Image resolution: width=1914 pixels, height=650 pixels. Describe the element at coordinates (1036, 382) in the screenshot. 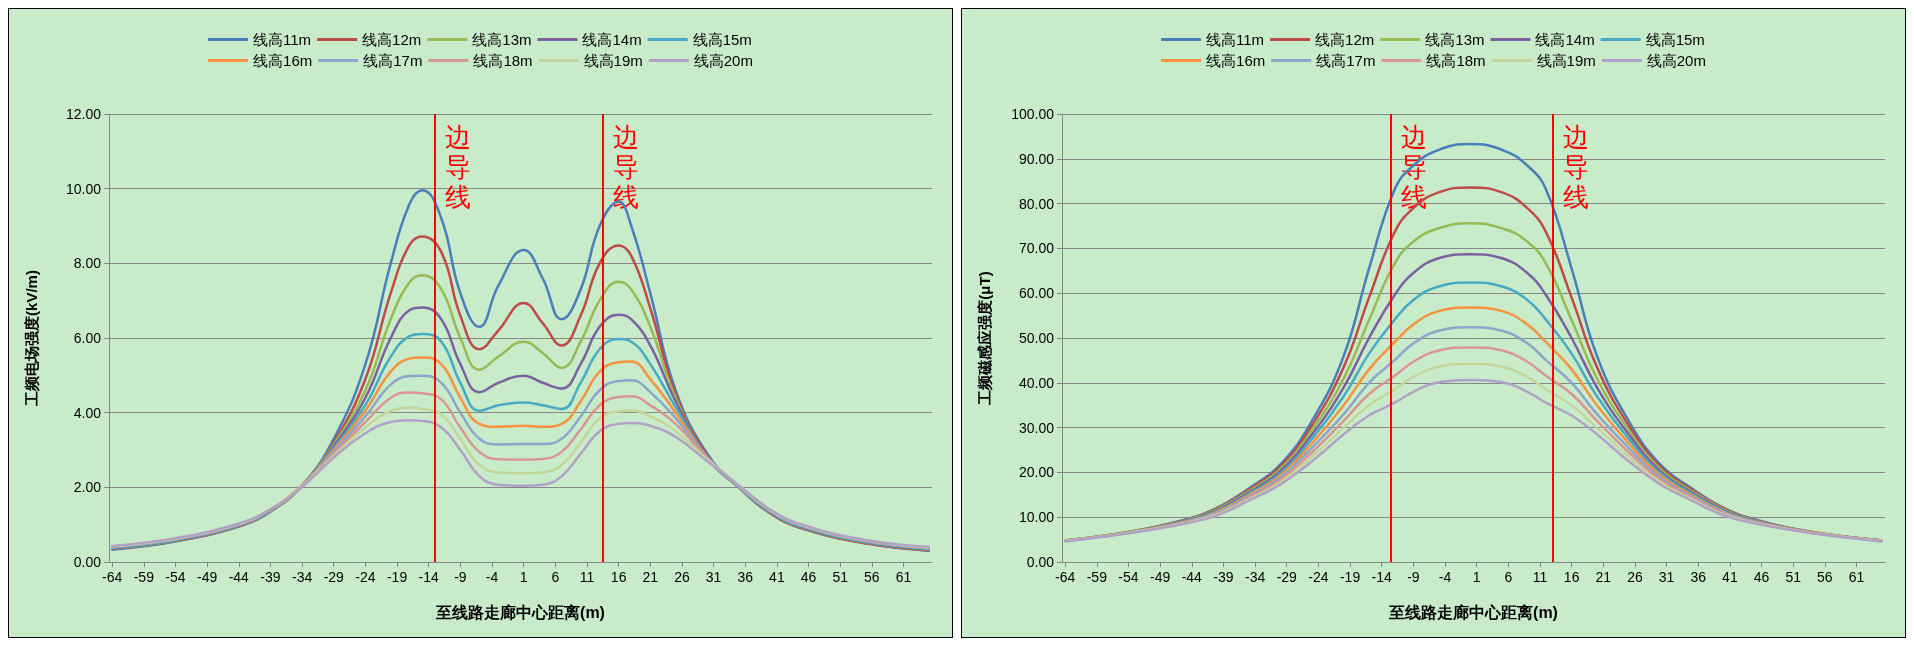

I see `y-tick-label: 40.00` at that location.